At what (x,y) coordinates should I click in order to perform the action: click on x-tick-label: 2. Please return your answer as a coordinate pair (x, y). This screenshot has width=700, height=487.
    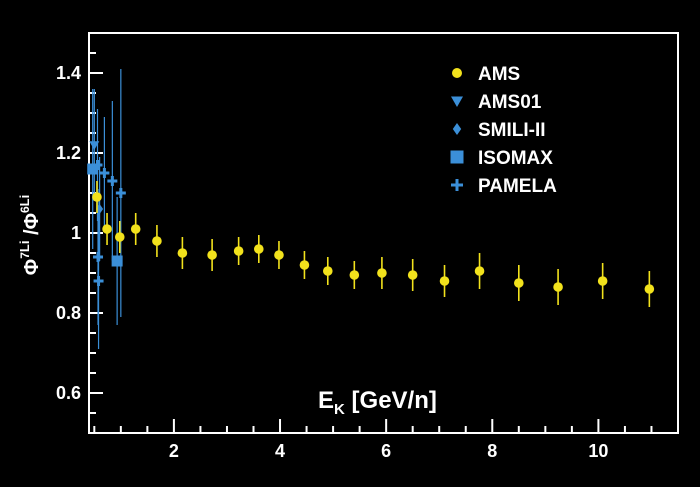
    Looking at the image, I should click on (174, 451).